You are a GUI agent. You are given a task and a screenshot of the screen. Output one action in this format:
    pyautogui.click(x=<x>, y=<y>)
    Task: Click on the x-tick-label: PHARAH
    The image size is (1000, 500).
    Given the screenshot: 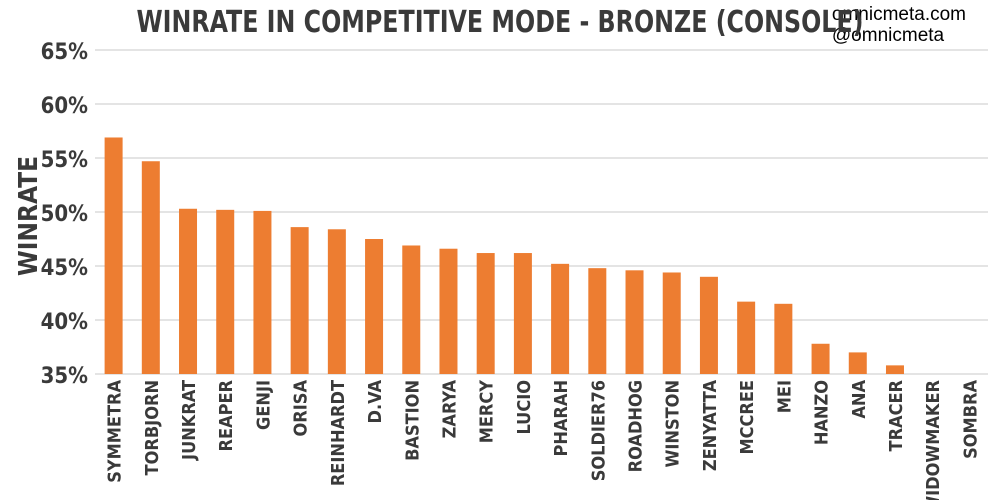 What is the action you would take?
    pyautogui.click(x=561, y=418)
    